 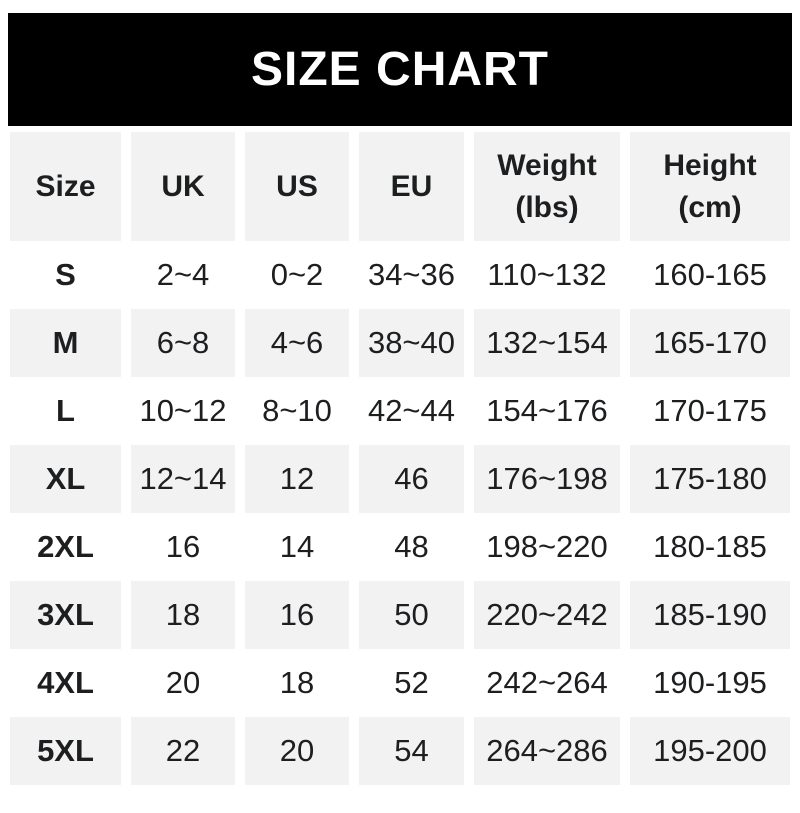 I want to click on table-row-l: L 10~12 8~10 42~44 154~176 170-175, so click(x=400, y=411).